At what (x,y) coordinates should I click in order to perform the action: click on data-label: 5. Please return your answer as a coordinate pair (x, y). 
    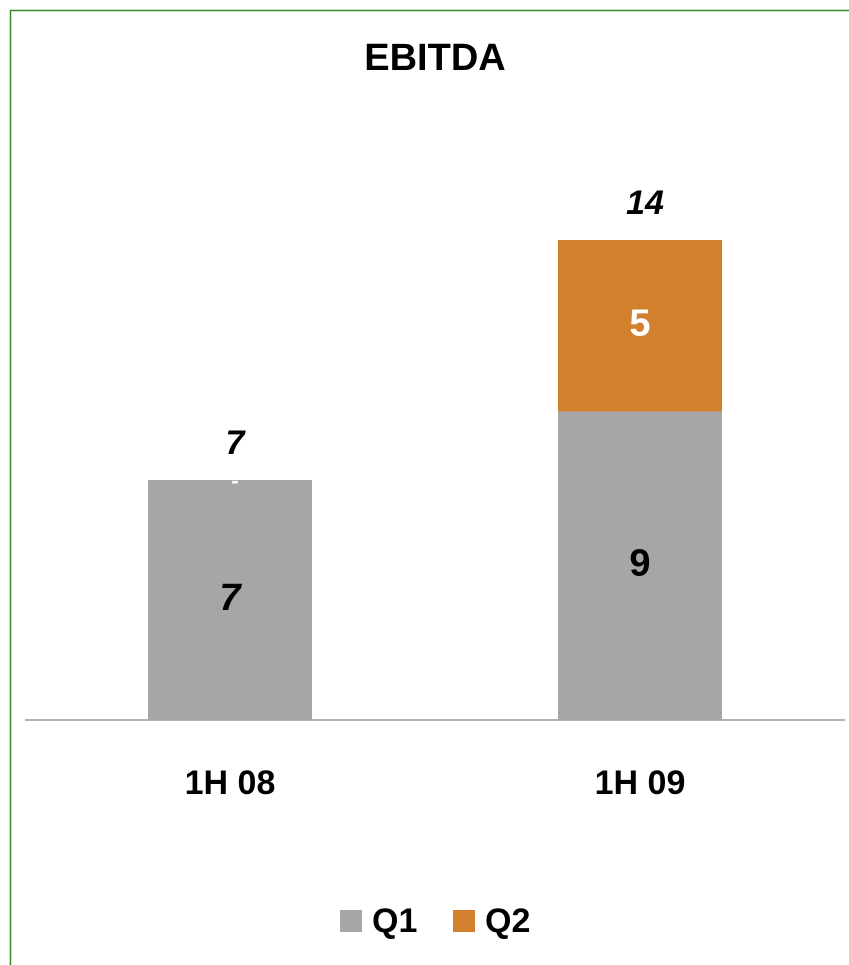
    Looking at the image, I should click on (639, 324).